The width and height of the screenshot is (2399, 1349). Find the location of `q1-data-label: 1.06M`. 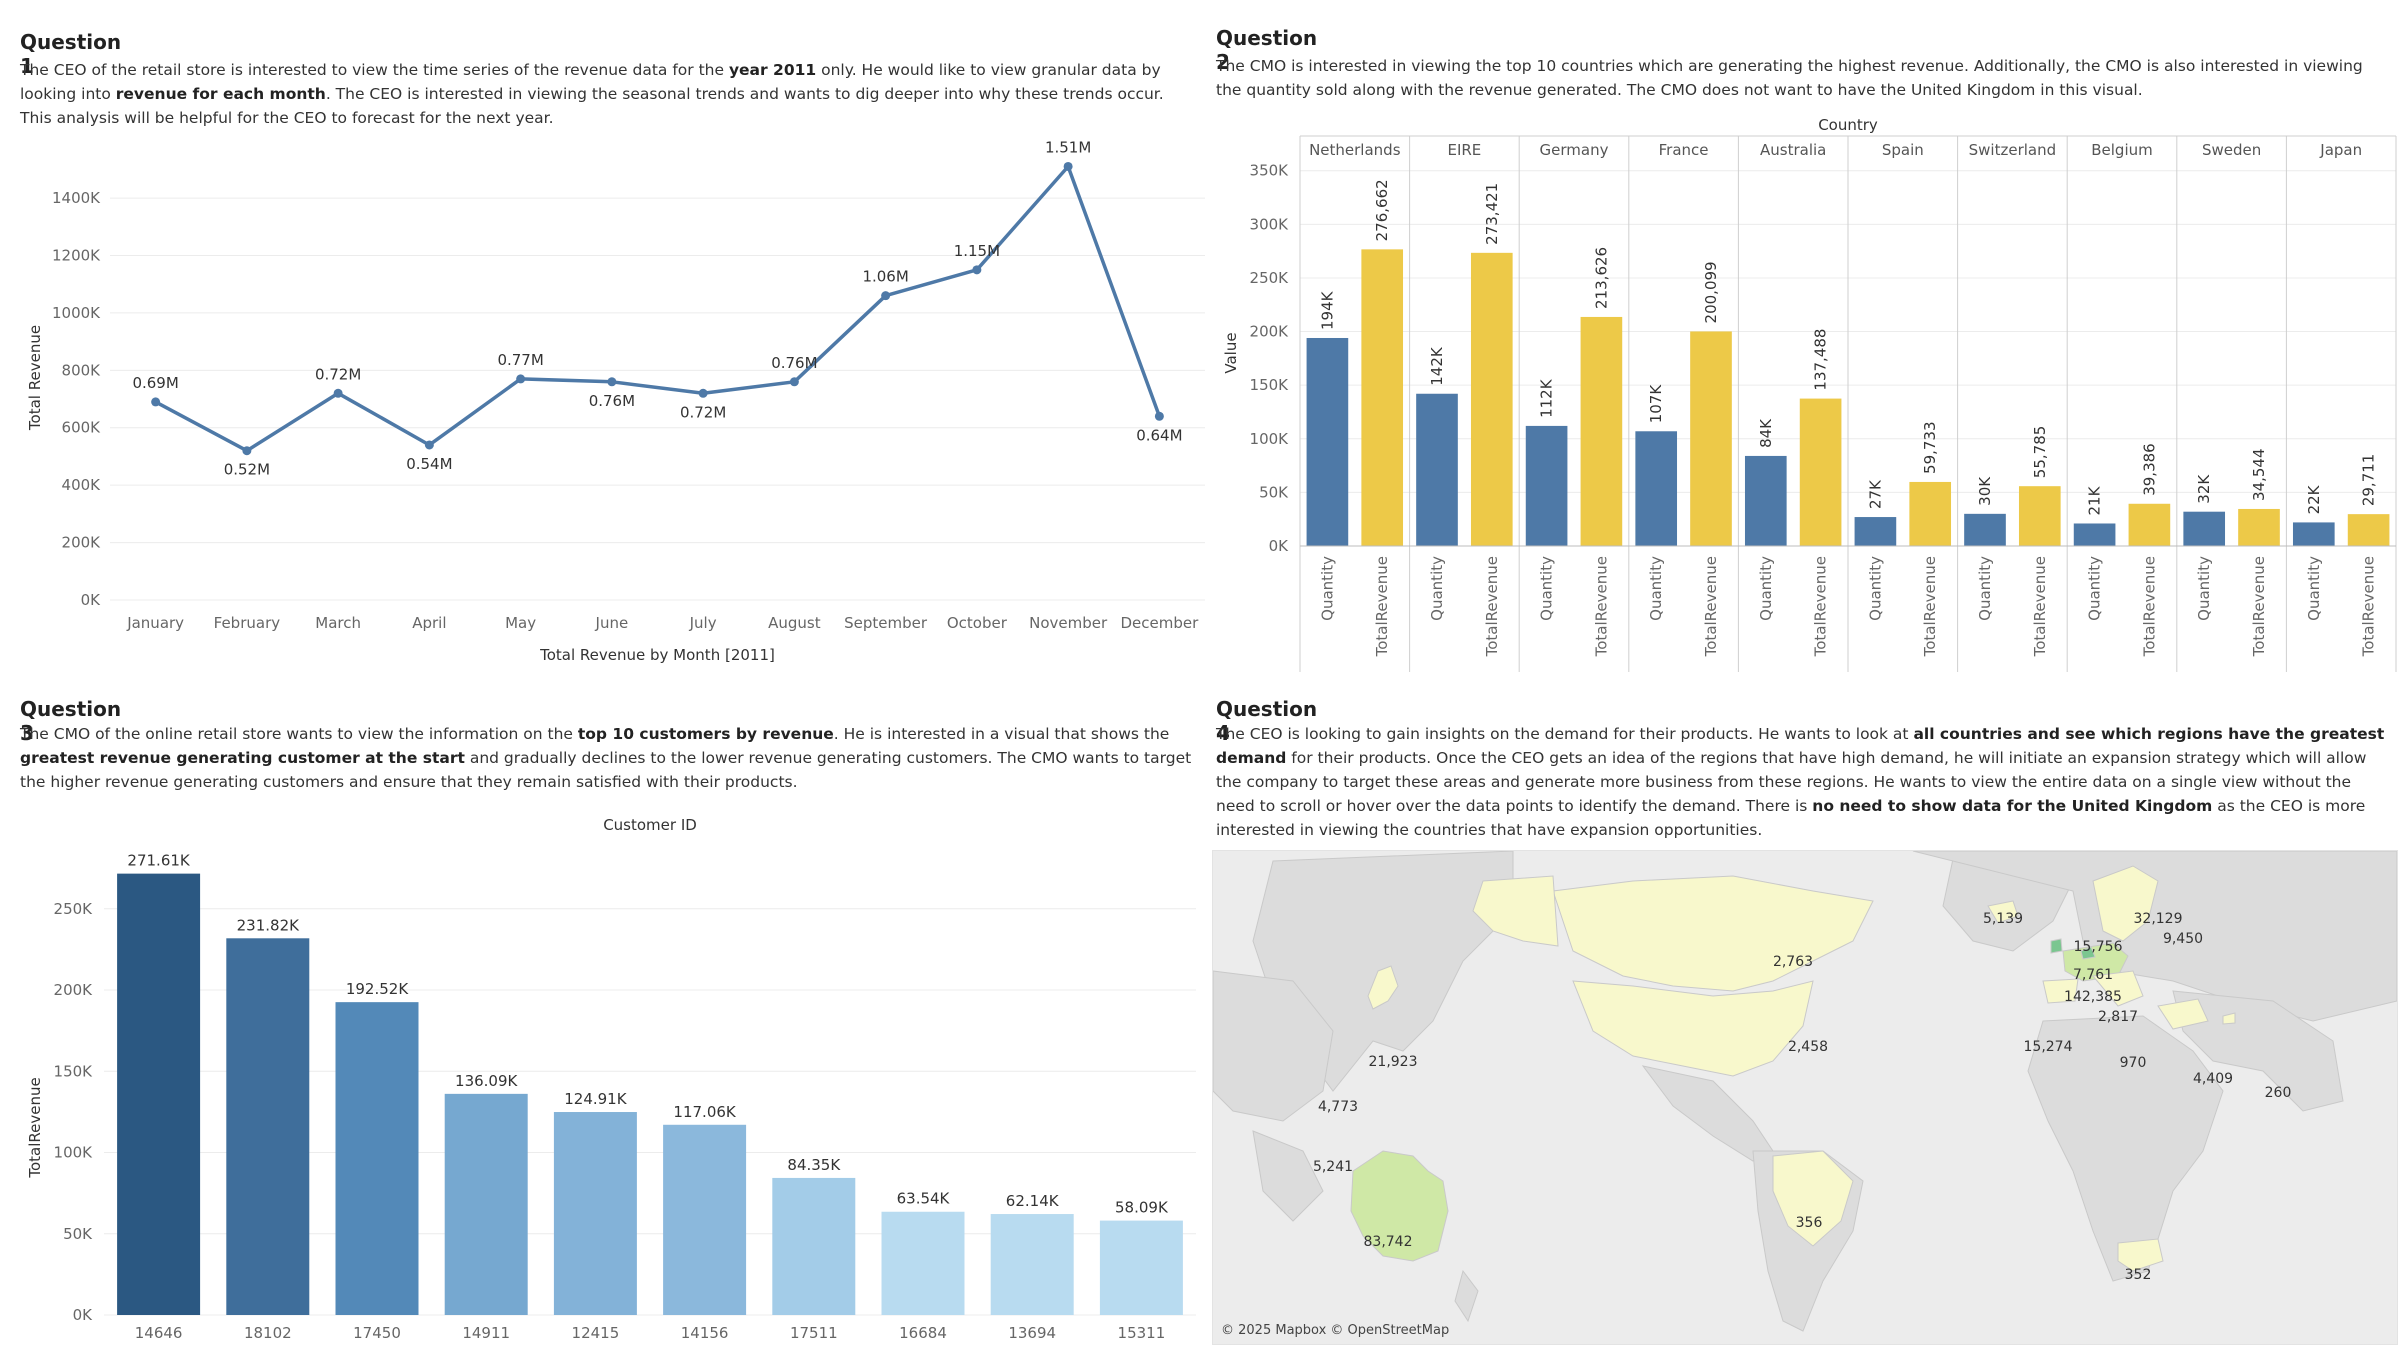

q1-data-label: 1.06M is located at coordinates (885, 277).